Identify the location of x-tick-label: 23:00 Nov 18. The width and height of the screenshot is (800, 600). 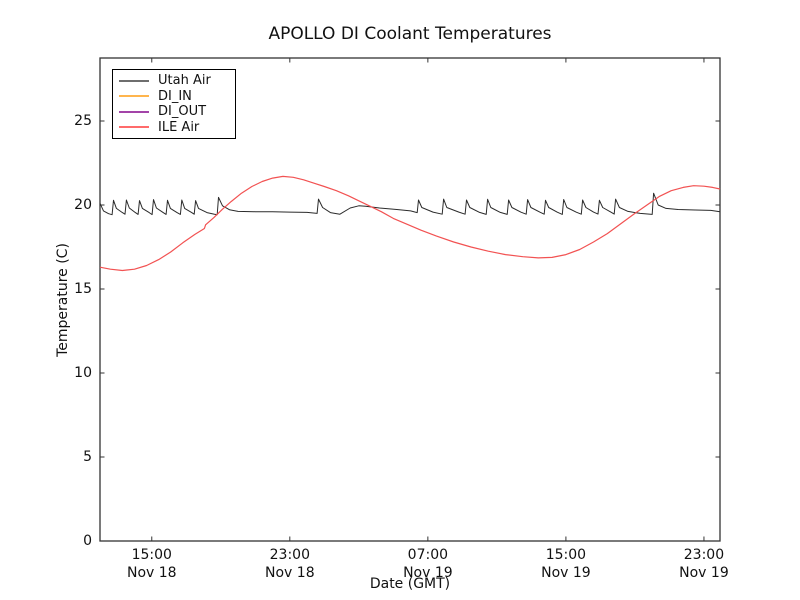
(290, 564).